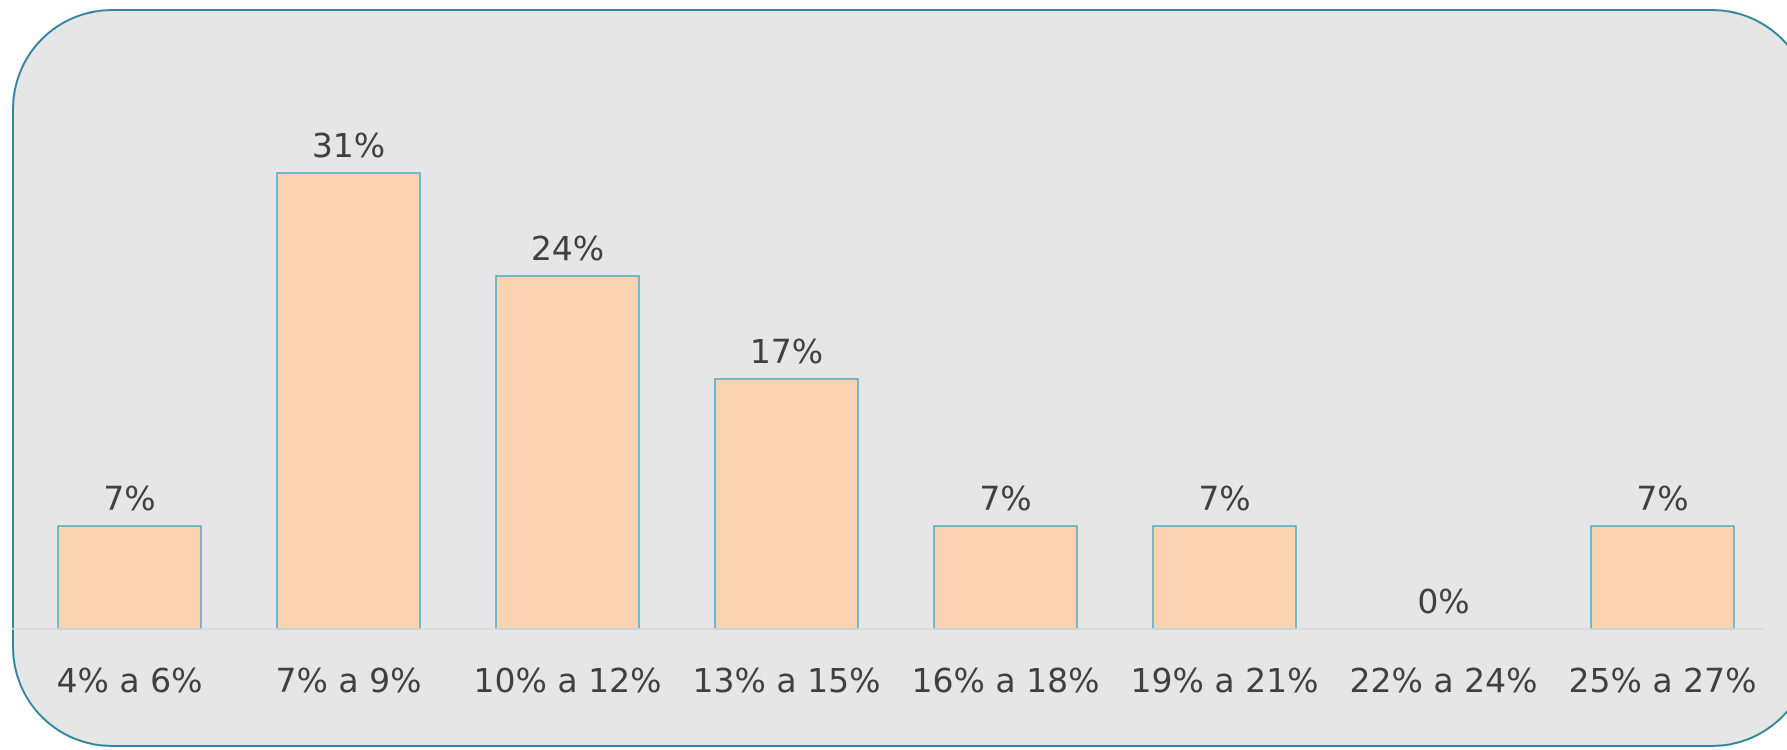 Image resolution: width=1787 pixels, height=750 pixels. What do you see at coordinates (129, 498) in the screenshot?
I see `data-label-1: 7%` at bounding box center [129, 498].